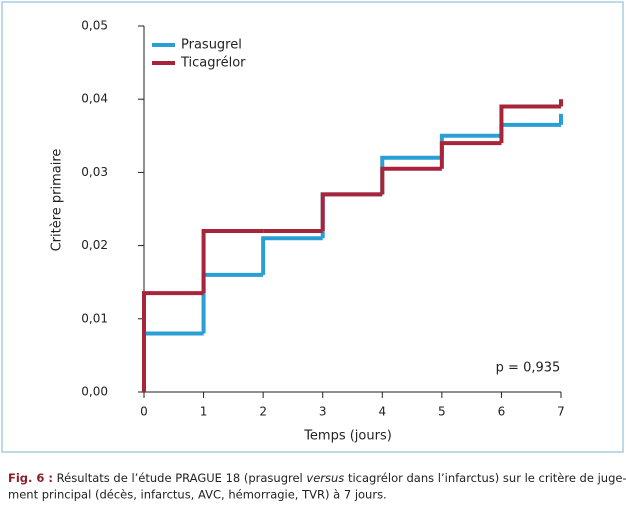 This screenshot has height=505, width=626. Describe the element at coordinates (94, 318) in the screenshot. I see `y-tick-label: 0,01` at that location.